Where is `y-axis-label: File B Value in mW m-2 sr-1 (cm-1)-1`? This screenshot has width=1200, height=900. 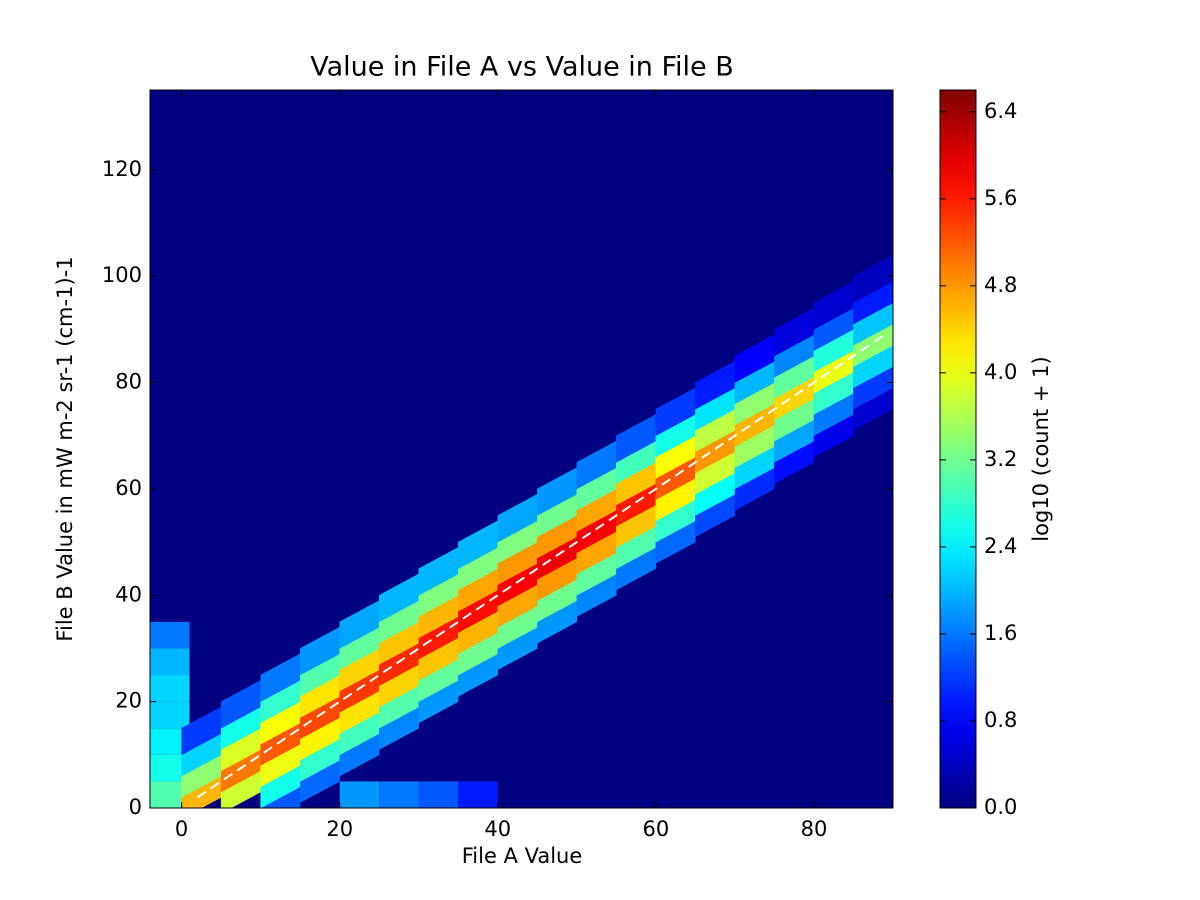 y-axis-label: File B Value in mW m-2 sr-1 (cm-1)-1 is located at coordinates (65, 448).